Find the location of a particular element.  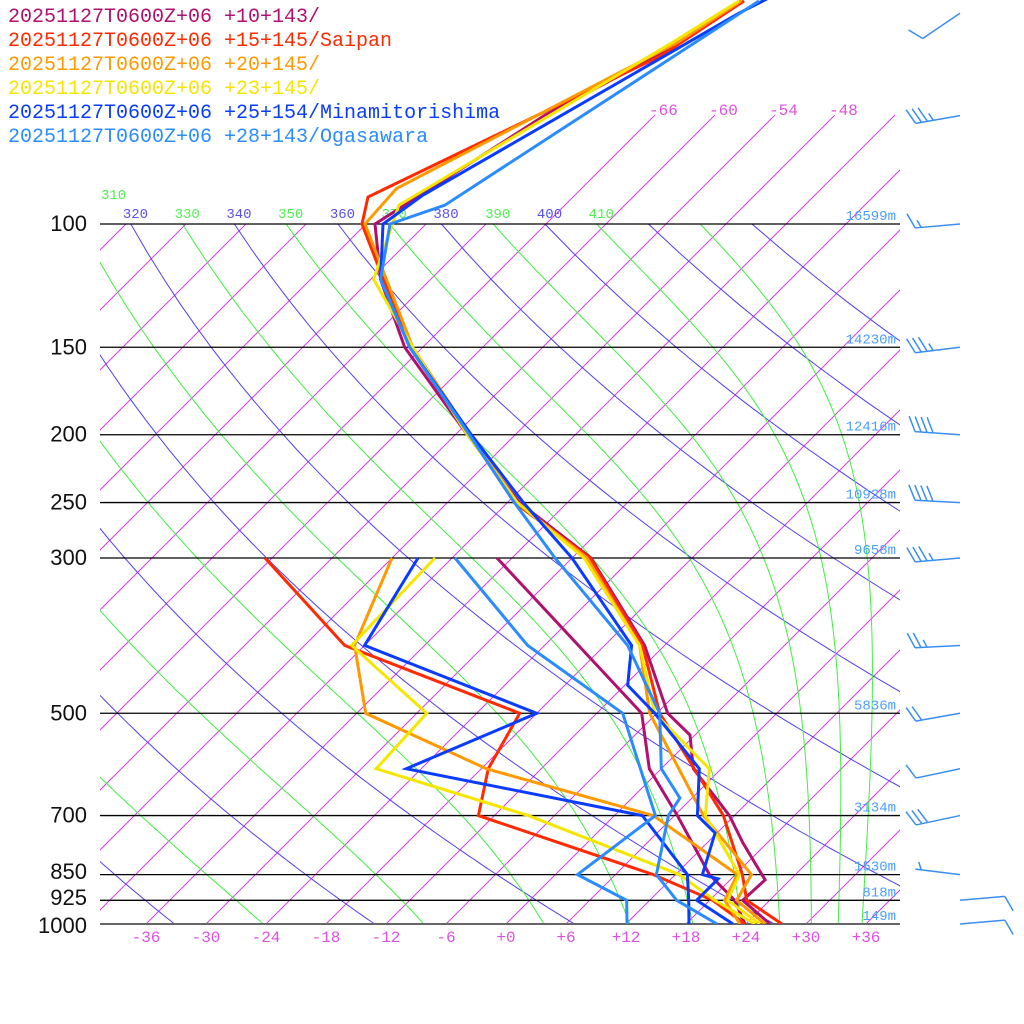

legend-entry: 20251127T0600Z+06 +15+145/Saipan is located at coordinates (200, 41).